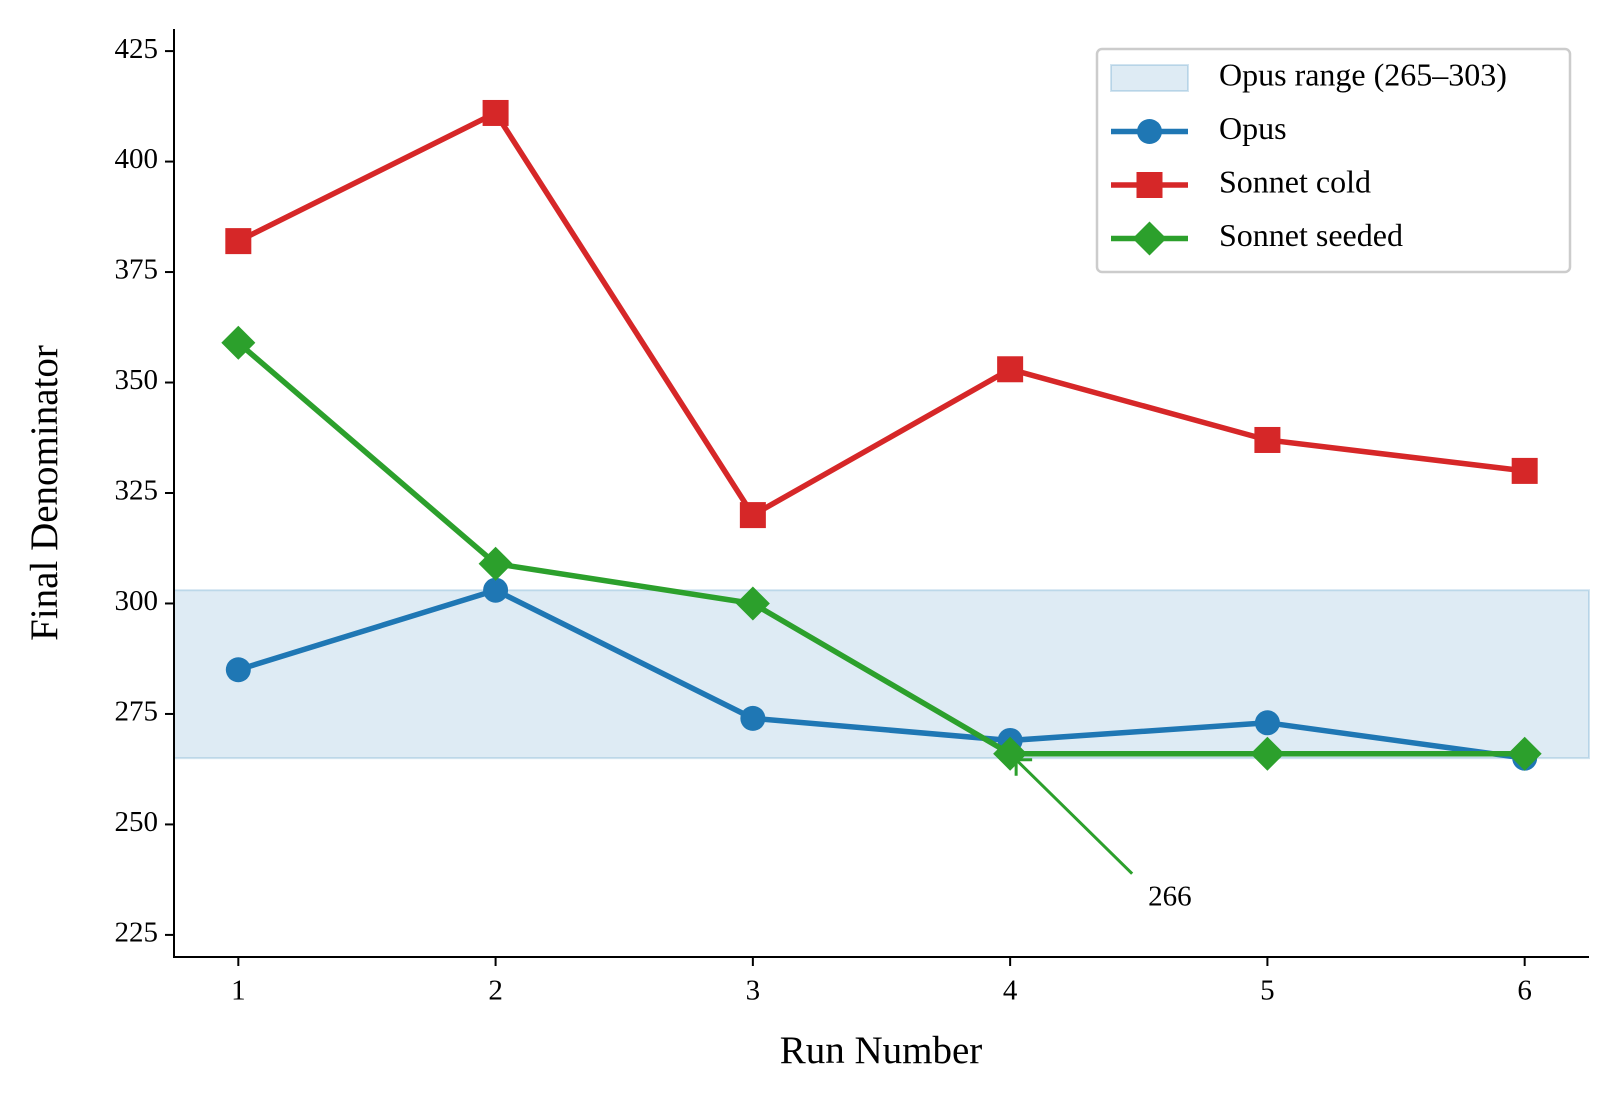 This screenshot has width=1620, height=1109. Describe the element at coordinates (137, 822) in the screenshot. I see `y-tick-label: 250` at that location.